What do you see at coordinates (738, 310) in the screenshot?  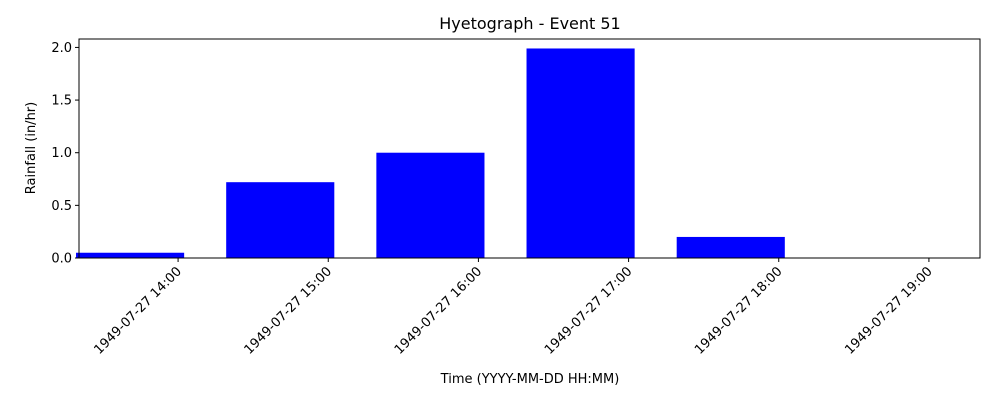 I see `x-tick-label: 1949-07-27 18:00` at bounding box center [738, 310].